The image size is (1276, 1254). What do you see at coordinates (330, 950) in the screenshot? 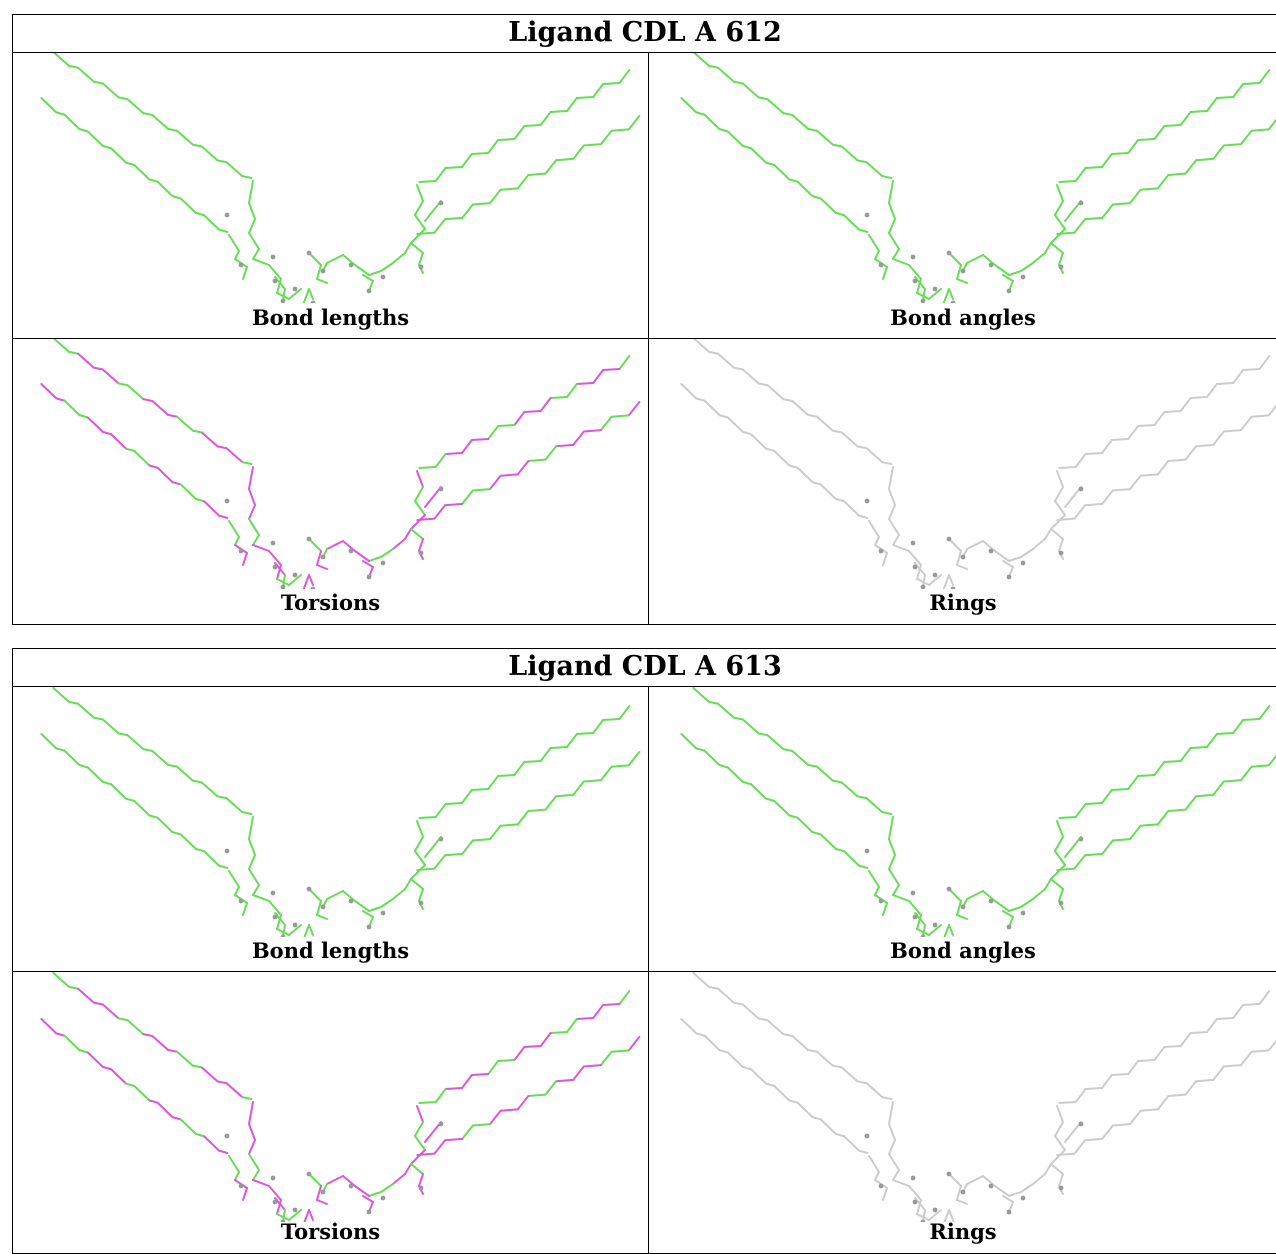
I see `panel-caption: Bond lengths` at bounding box center [330, 950].